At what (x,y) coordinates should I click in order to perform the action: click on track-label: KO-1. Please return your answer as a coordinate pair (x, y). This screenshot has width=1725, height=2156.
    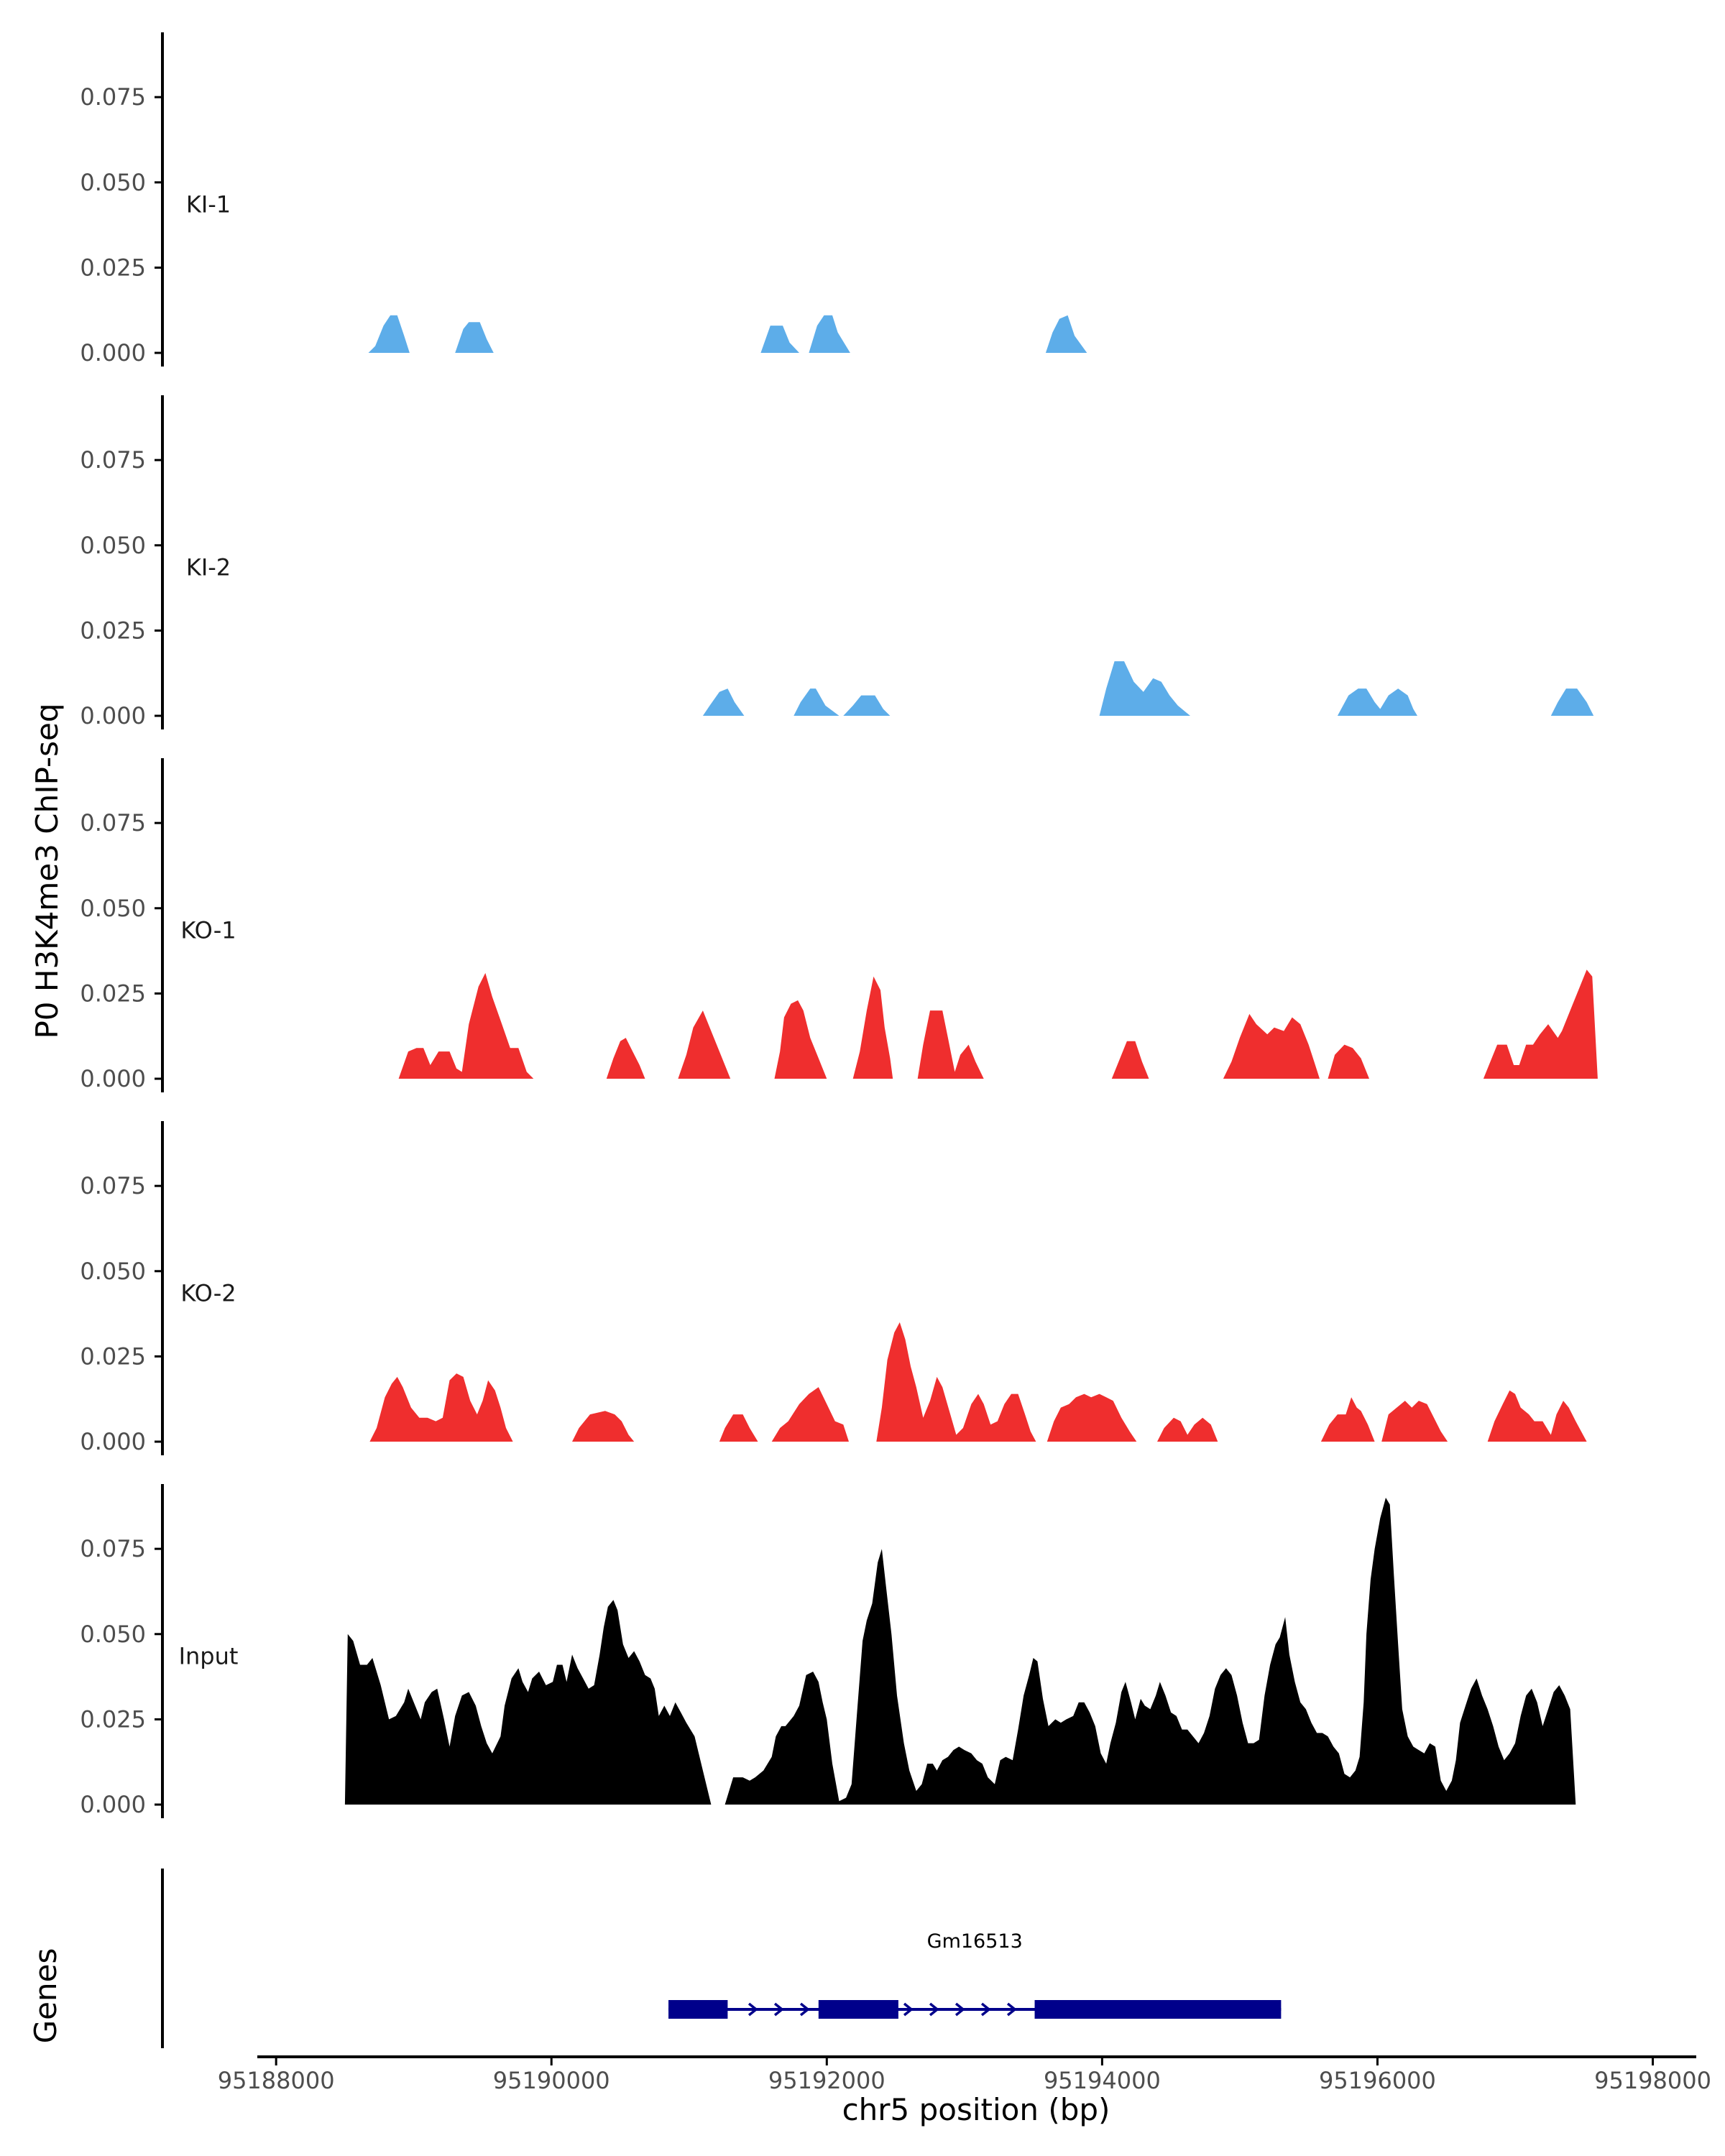
    Looking at the image, I should click on (208, 931).